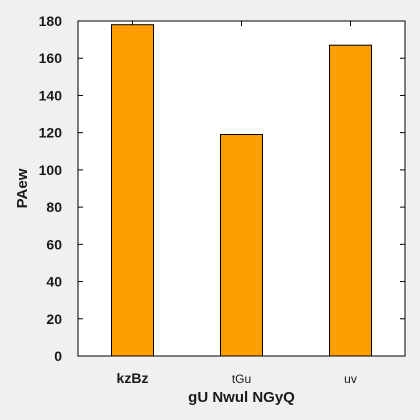 Image resolution: width=420 pixels, height=420 pixels. What do you see at coordinates (133, 378) in the screenshot?
I see `x-tick-label: kzBz` at bounding box center [133, 378].